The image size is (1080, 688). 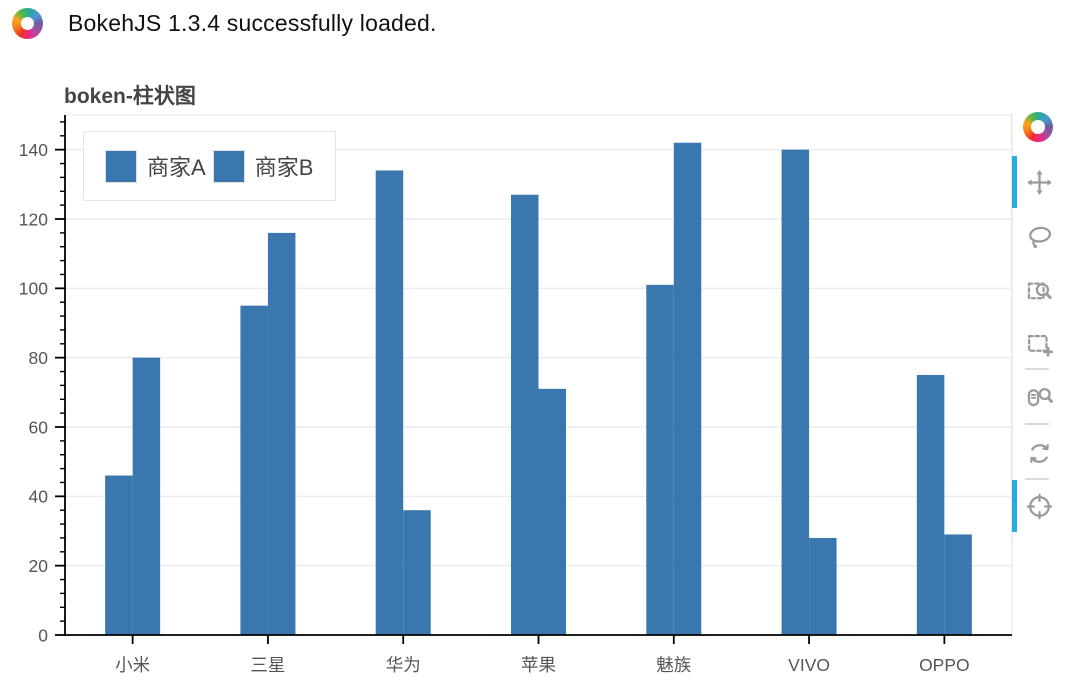 What do you see at coordinates (1039, 344) in the screenshot?
I see `box-select-tool-icon` at bounding box center [1039, 344].